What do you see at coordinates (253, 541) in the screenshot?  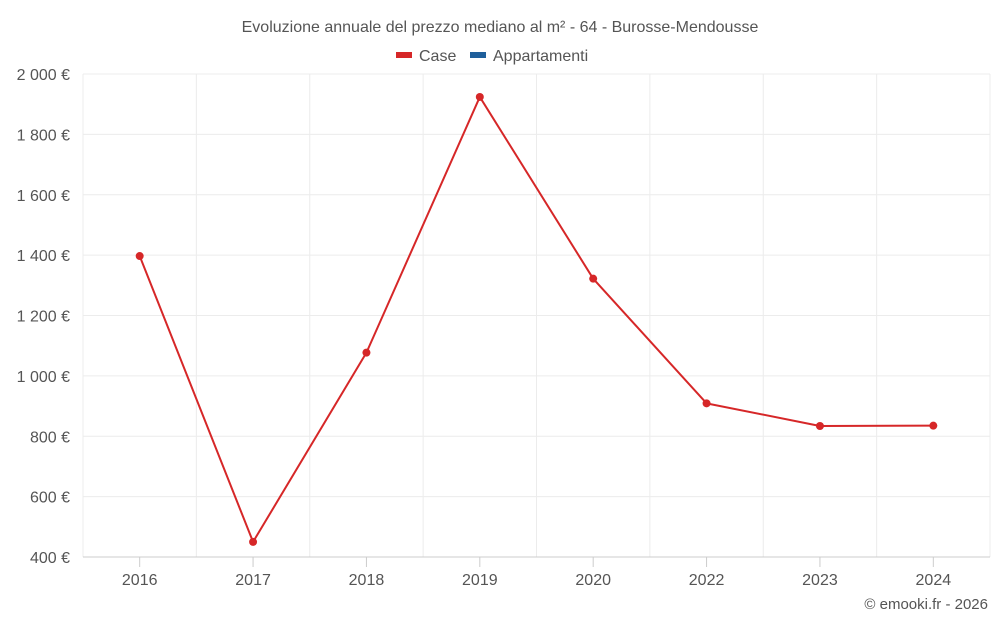 I see `data-point-2017` at bounding box center [253, 541].